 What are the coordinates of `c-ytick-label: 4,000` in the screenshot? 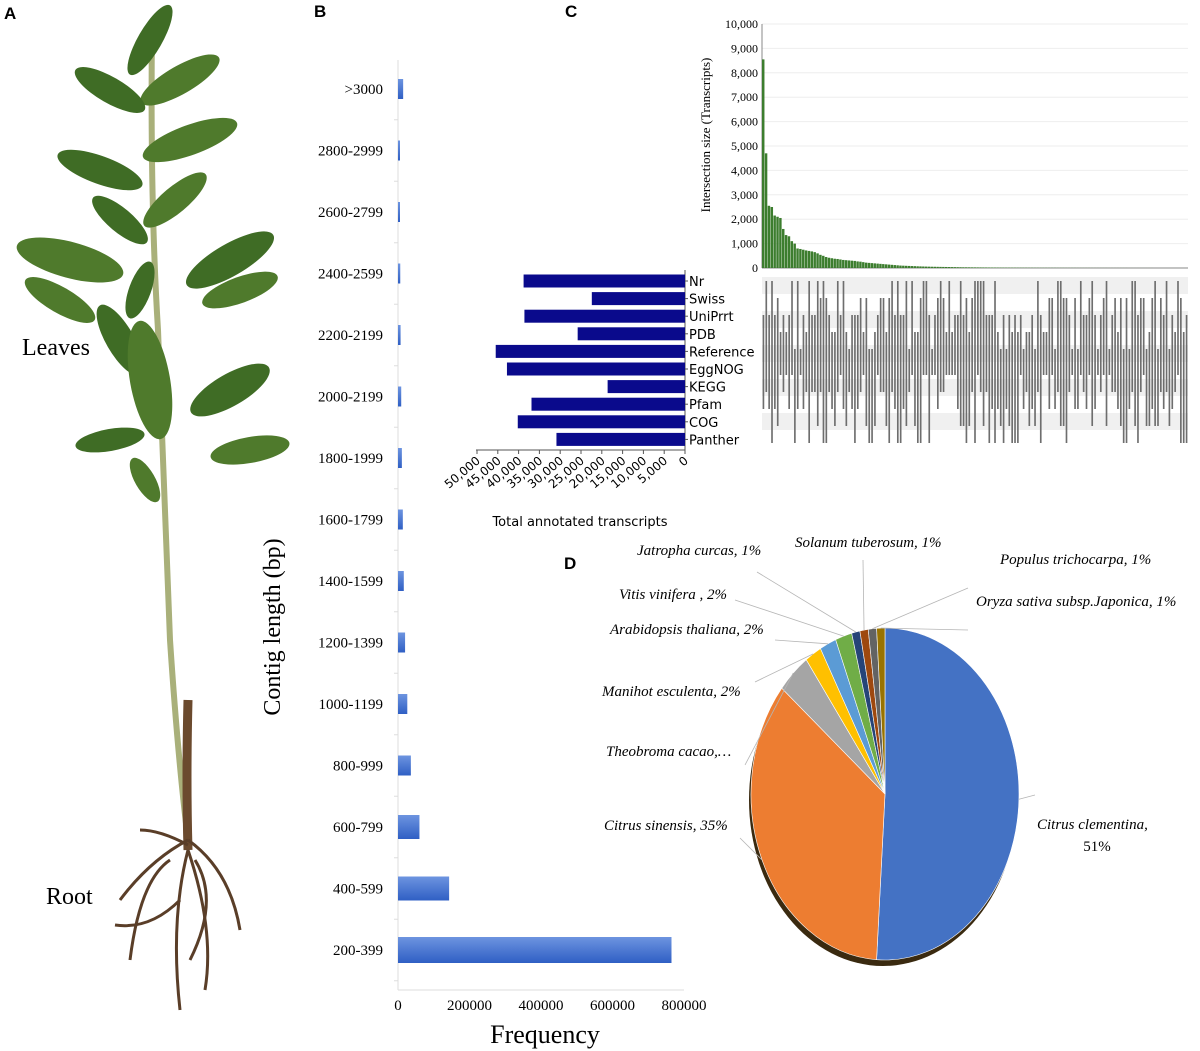 It's located at (744, 170).